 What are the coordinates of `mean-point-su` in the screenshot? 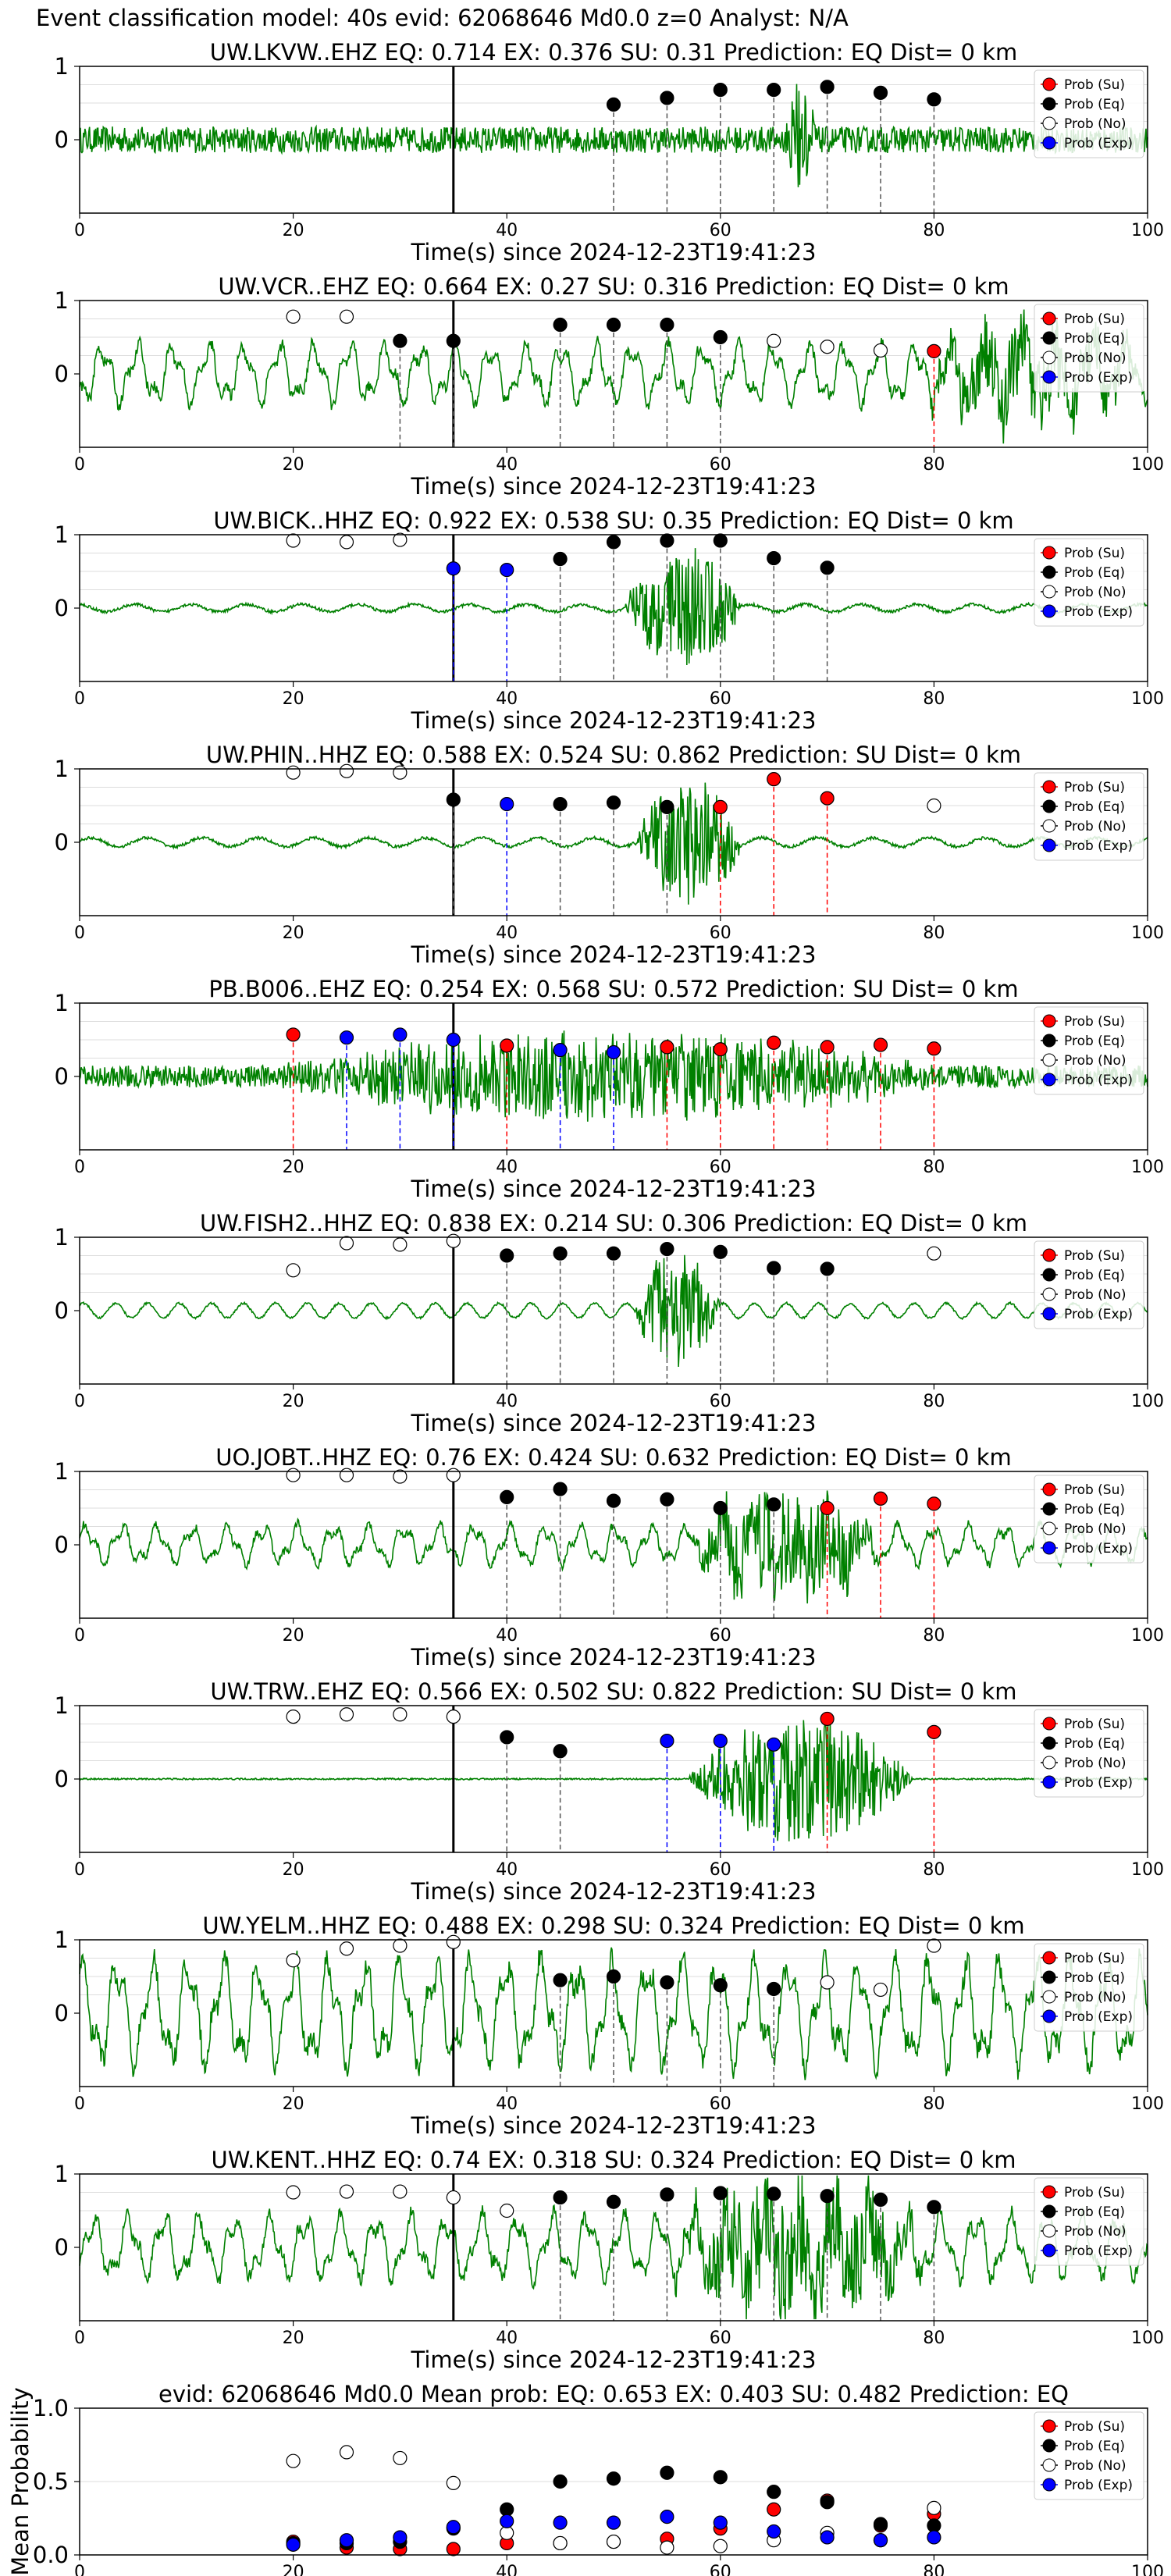 It's located at (774, 2509).